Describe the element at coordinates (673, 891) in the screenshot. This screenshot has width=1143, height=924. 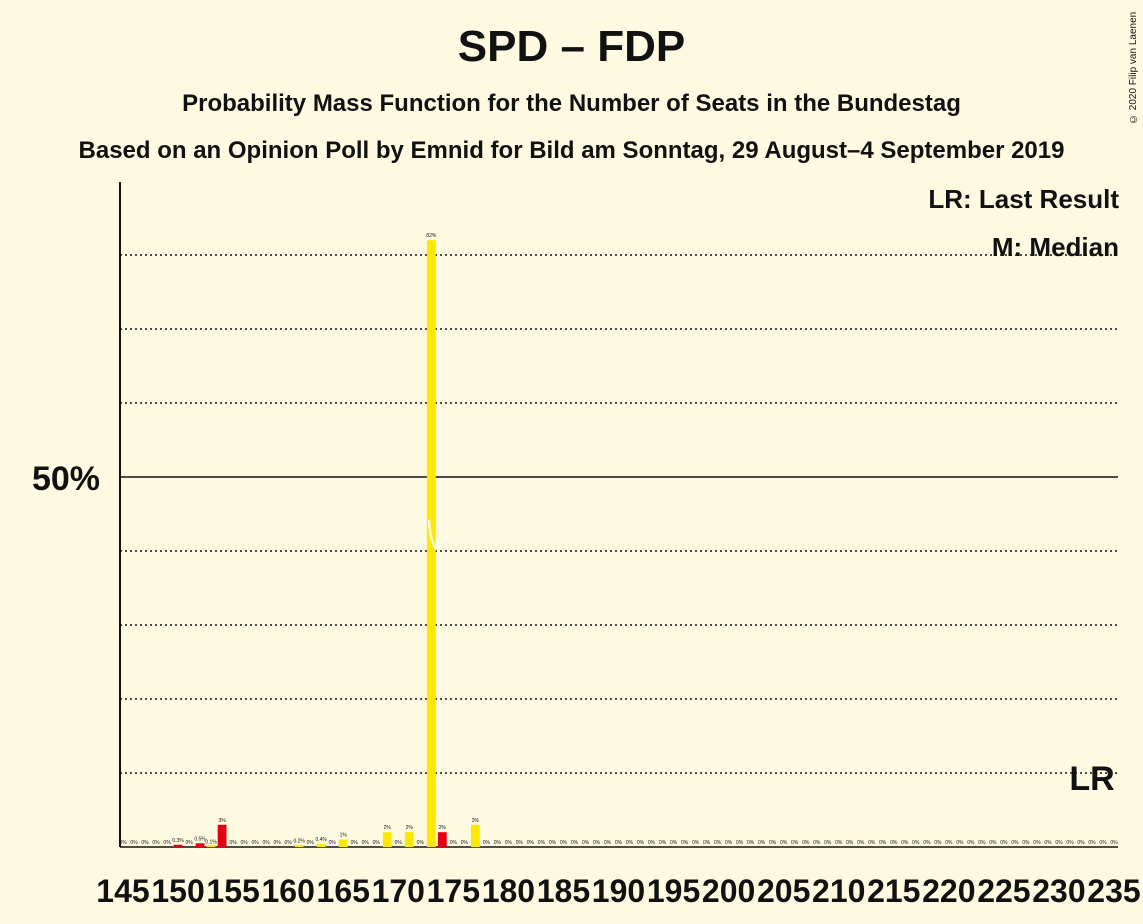
I see `x-tick-label: 195` at that location.